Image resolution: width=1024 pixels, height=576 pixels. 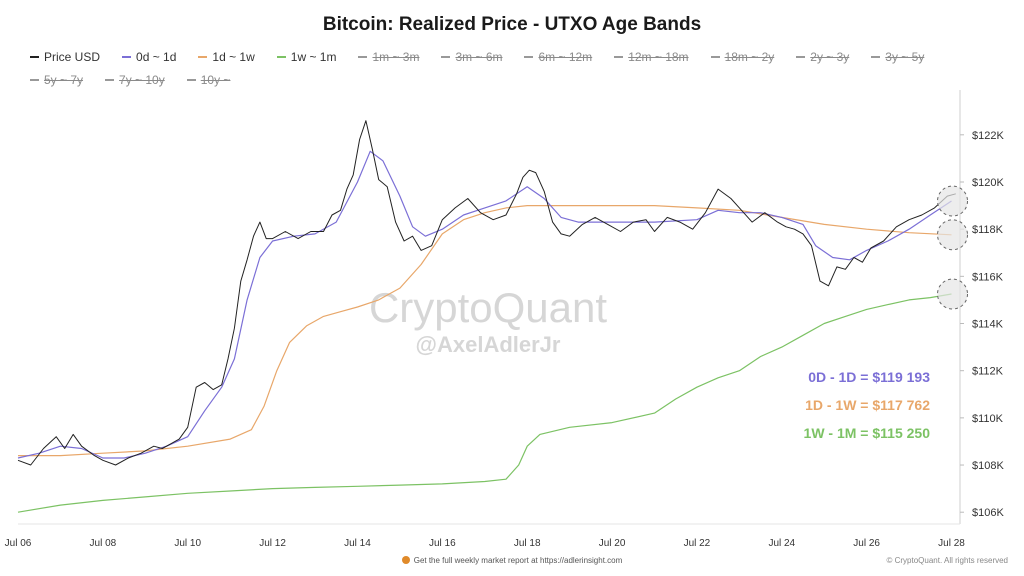 What do you see at coordinates (313, 57) in the screenshot?
I see `legend-label: 1w ~ 1m` at bounding box center [313, 57].